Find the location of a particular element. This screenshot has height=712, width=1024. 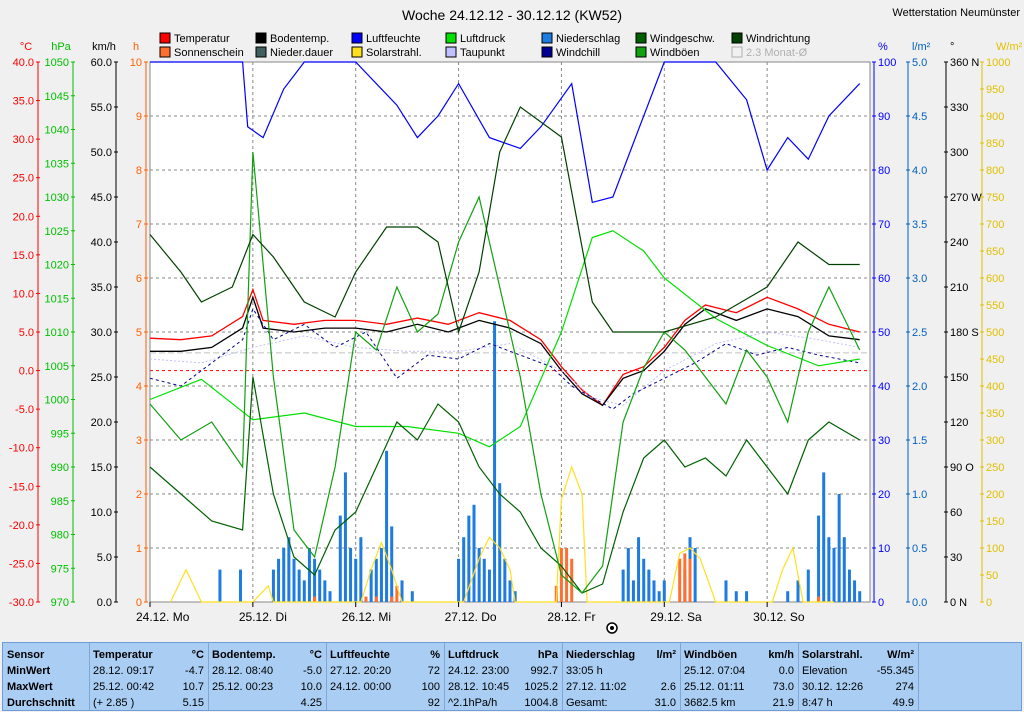

x-tick-label: 28.12. Fr is located at coordinates (571, 617).